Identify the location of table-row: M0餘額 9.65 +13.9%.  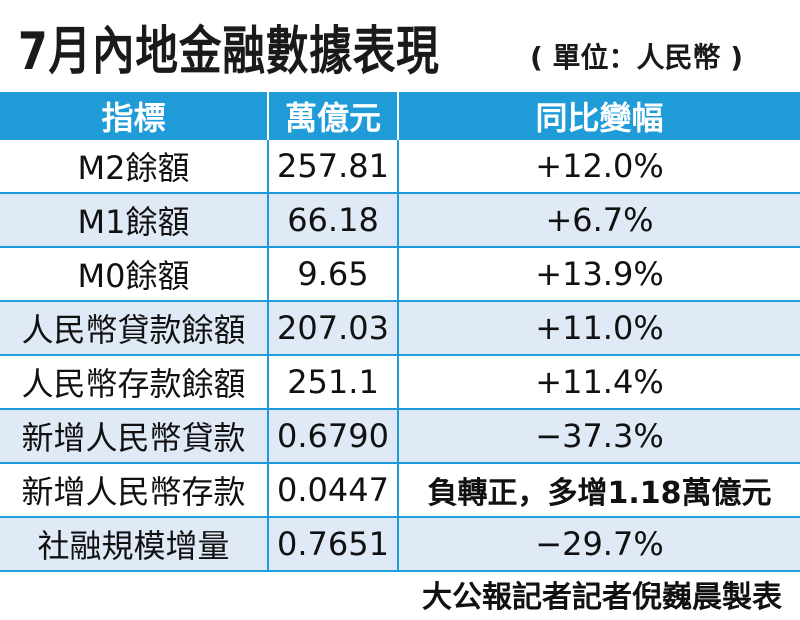
(400, 274).